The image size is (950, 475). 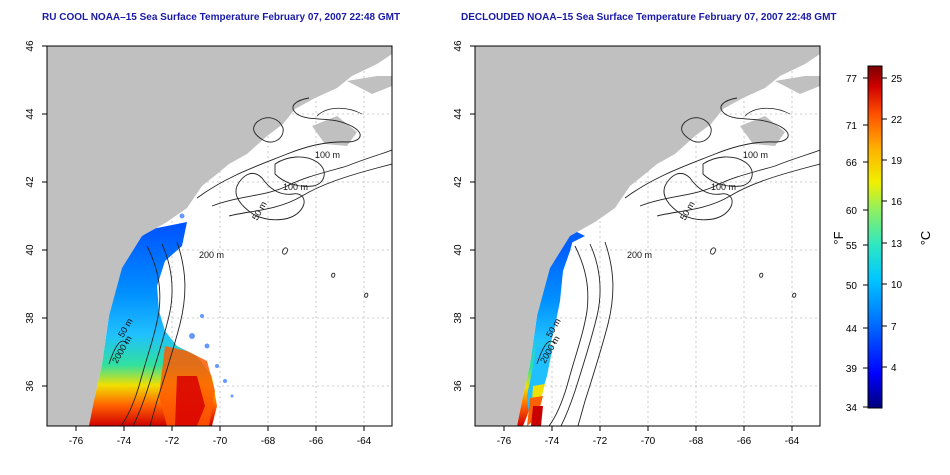 I want to click on left-contour-label-100m-north: 100 m, so click(x=327, y=155).